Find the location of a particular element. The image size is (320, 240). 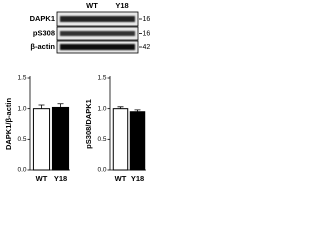

blot is located at coordinates (97, 32).